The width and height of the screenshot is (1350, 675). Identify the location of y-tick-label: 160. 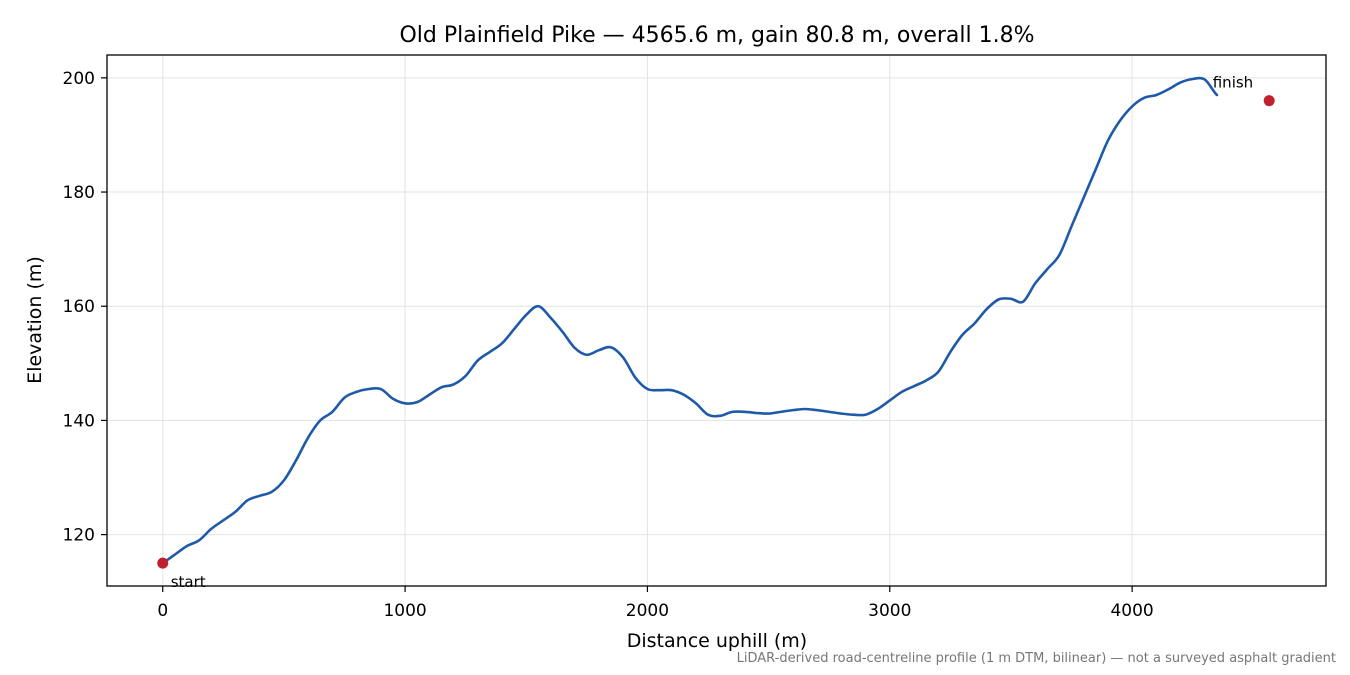
(79, 307).